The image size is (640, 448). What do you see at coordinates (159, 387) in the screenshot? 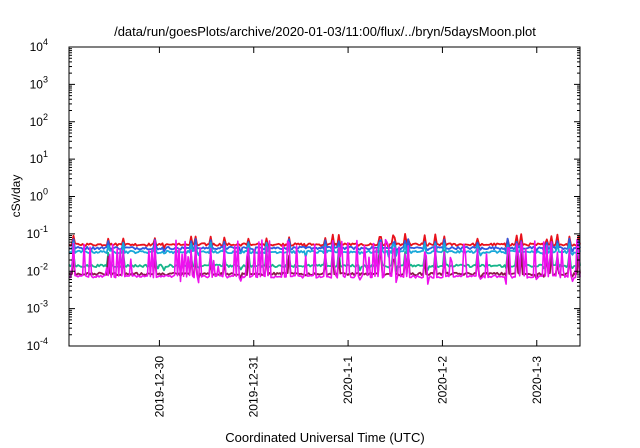
I see `x-tick-label: 2019-12-30` at bounding box center [159, 387].